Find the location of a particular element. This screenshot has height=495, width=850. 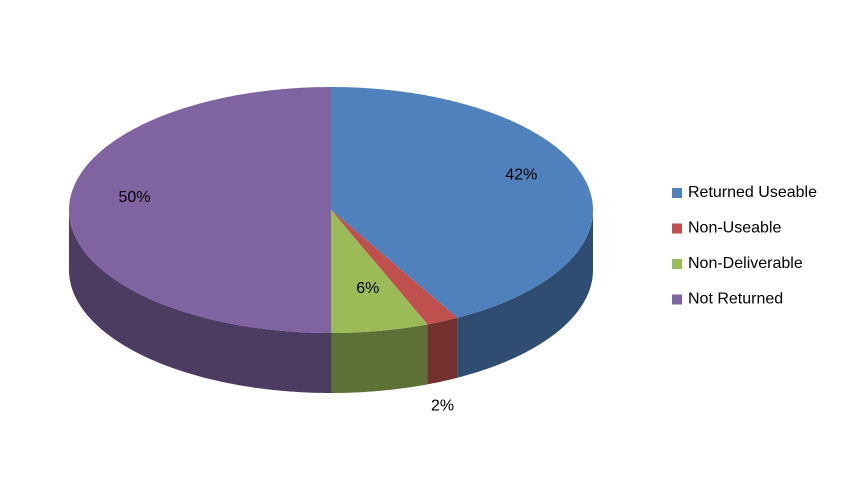

legend-label: Not Returned is located at coordinates (735, 299).